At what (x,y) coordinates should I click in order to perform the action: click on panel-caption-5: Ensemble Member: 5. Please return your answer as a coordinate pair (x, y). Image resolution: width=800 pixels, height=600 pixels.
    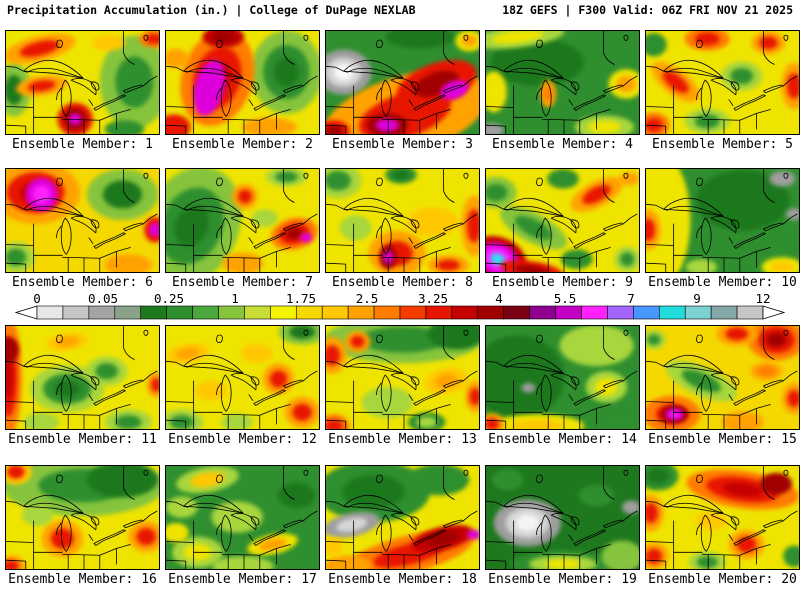
    Looking at the image, I should click on (722, 144).